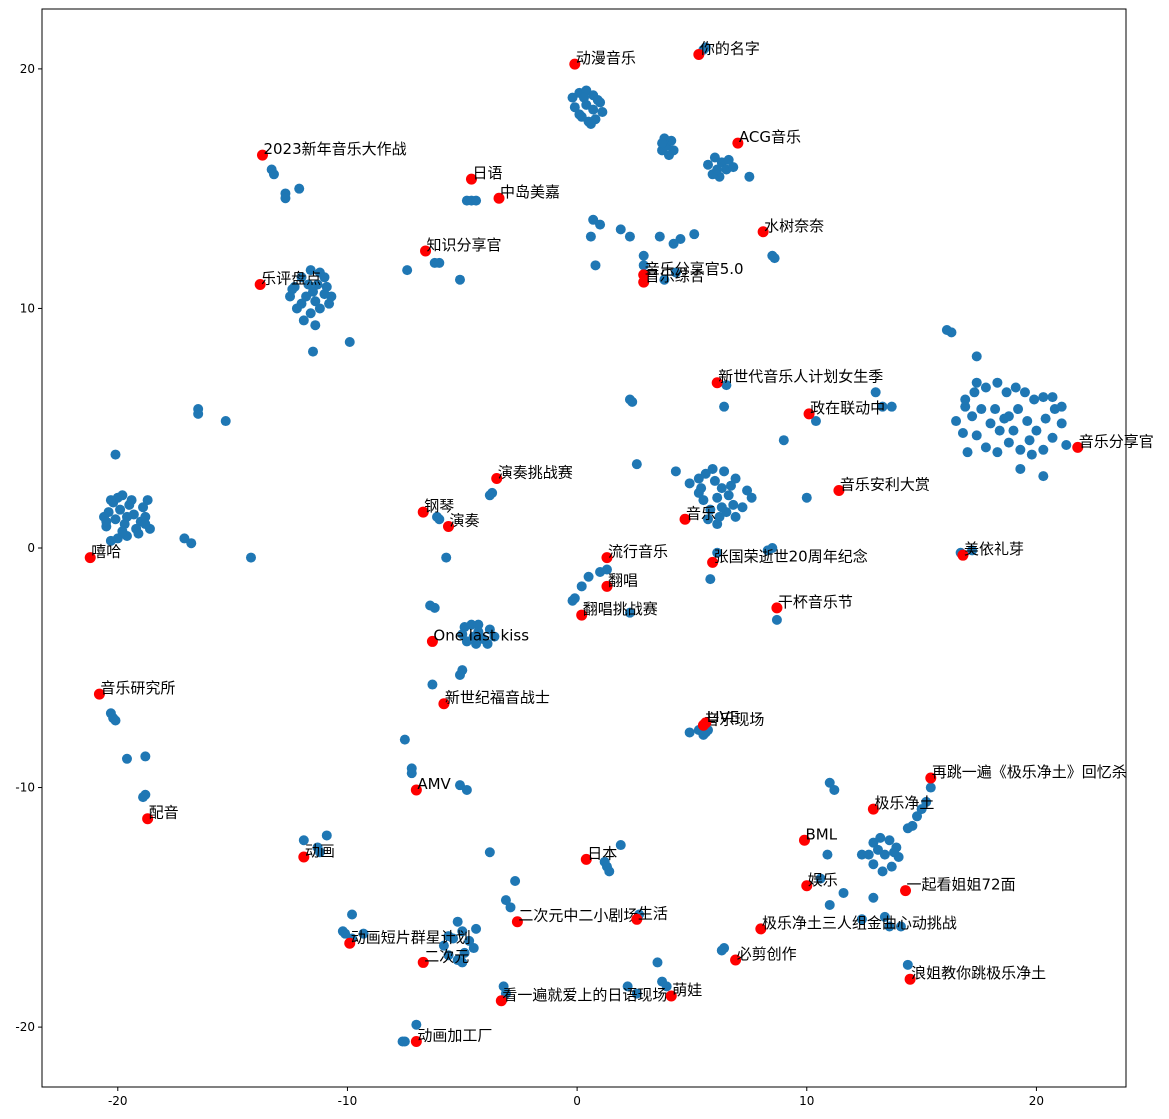  I want to click on point-label: 演奏, so click(465, 520).